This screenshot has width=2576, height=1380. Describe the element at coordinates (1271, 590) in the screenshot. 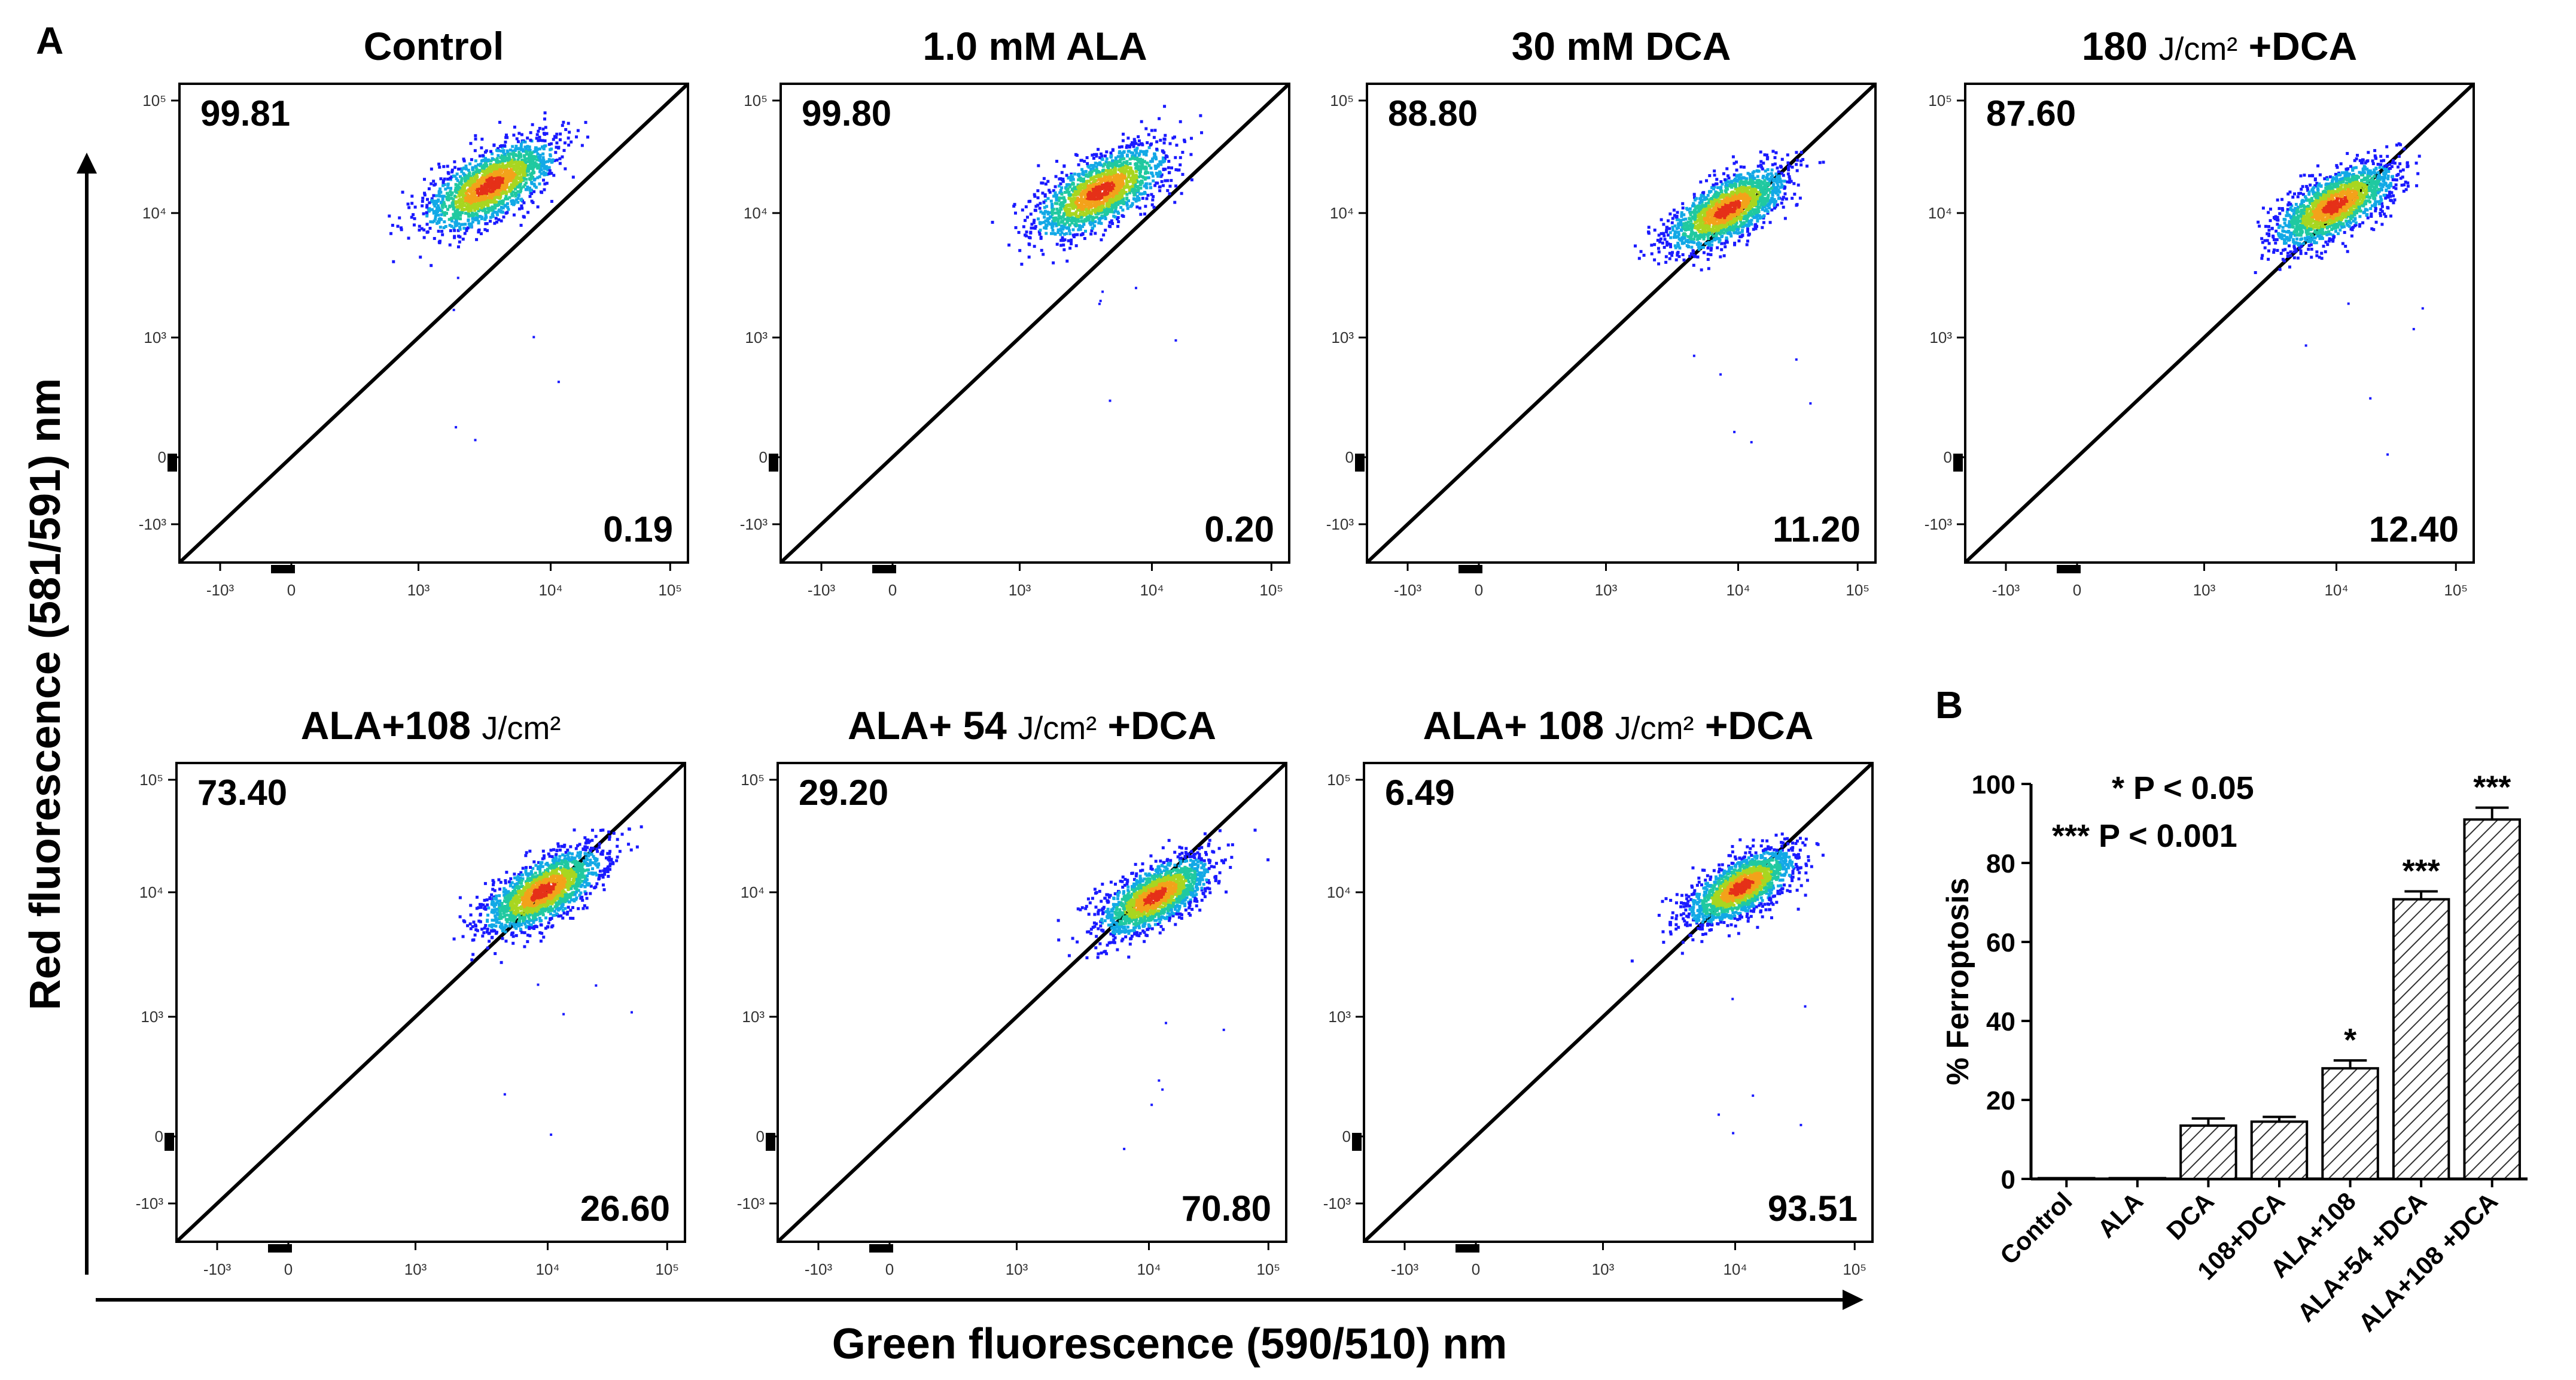

I see `x-tick-label: 10⁵` at that location.